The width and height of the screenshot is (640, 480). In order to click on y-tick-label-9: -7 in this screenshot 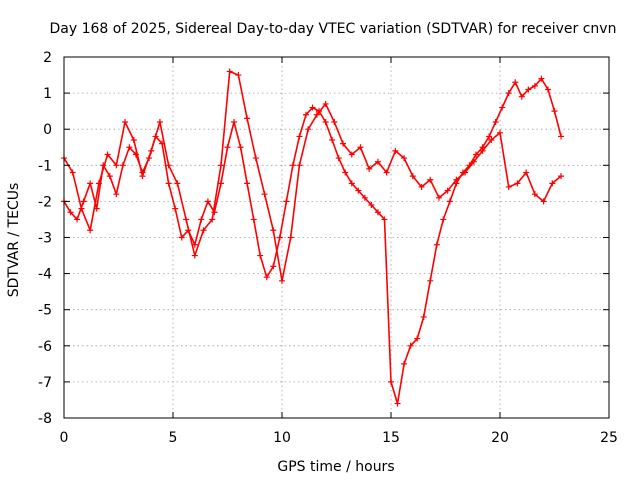, I will do `click(45, 383)`.